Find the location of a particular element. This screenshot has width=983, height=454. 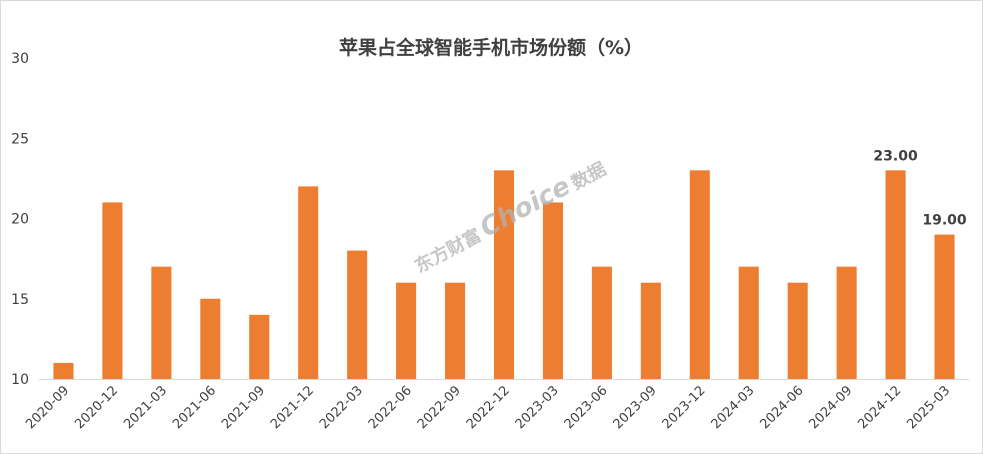

watermark-brand: 东方财富 is located at coordinates (448, 250).